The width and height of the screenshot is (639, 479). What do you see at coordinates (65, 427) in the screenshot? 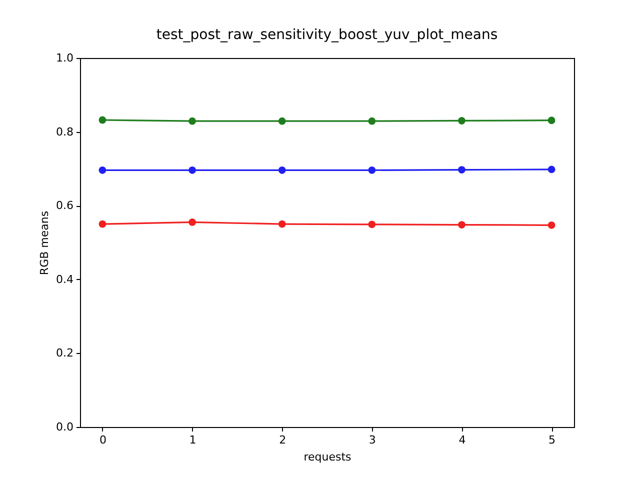
I see `y-tick-label: 0.0` at bounding box center [65, 427].